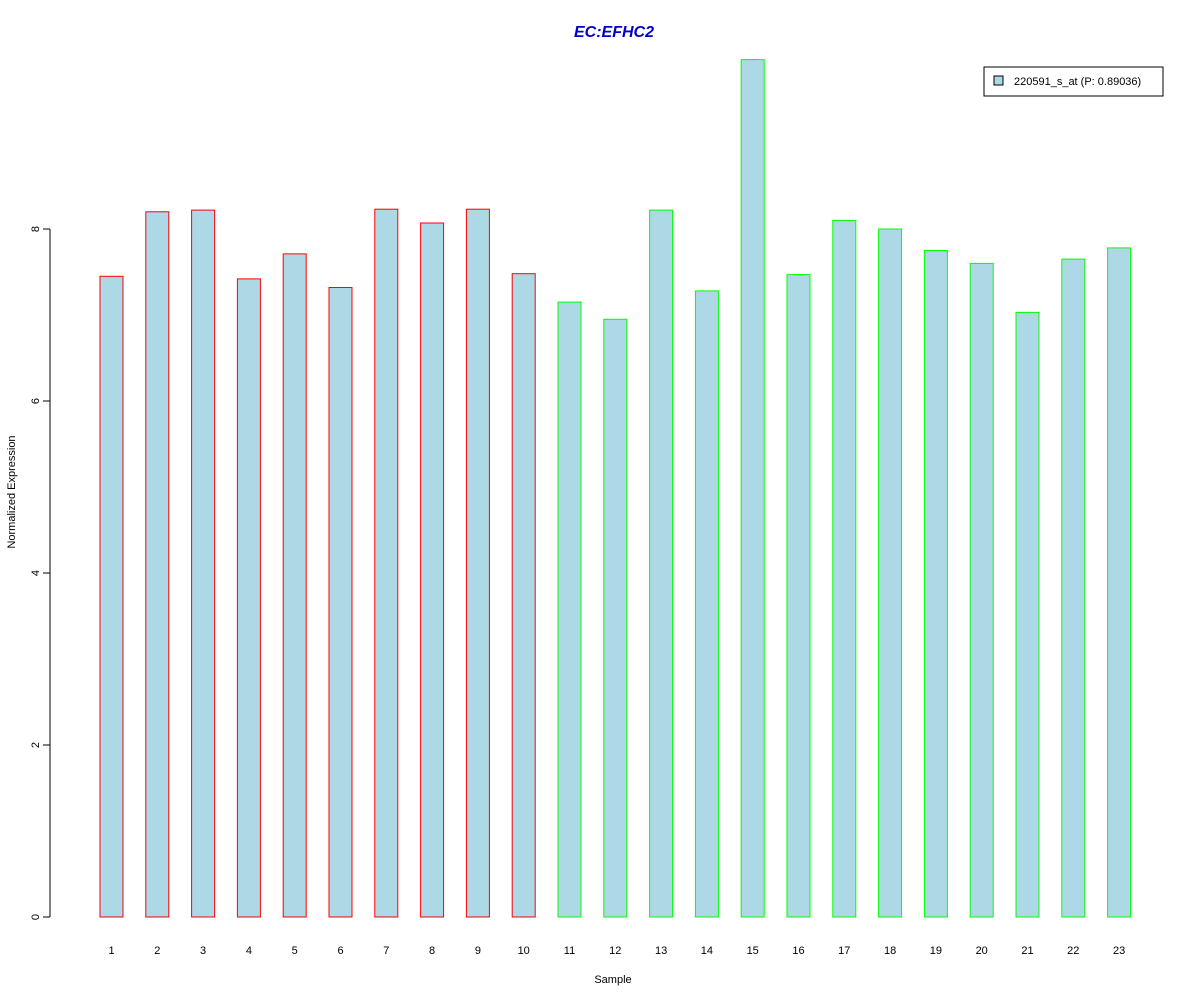 Image resolution: width=1200 pixels, height=1000 pixels. What do you see at coordinates (36, 401) in the screenshot?
I see `y-tick-label: 6` at bounding box center [36, 401].